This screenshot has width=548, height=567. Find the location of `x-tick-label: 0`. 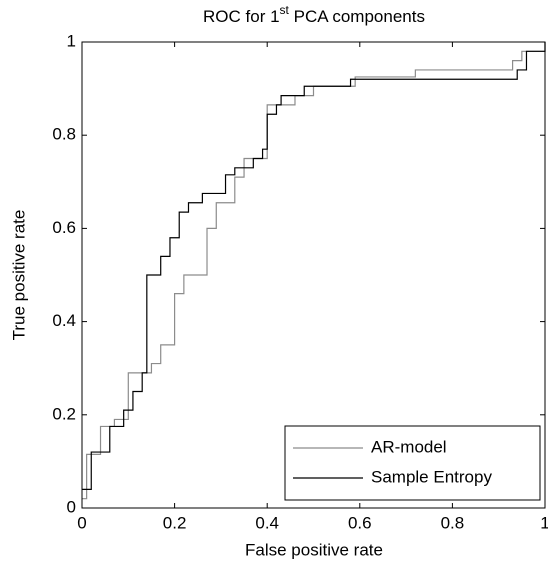

x-tick-label: 0 is located at coordinates (81, 522).